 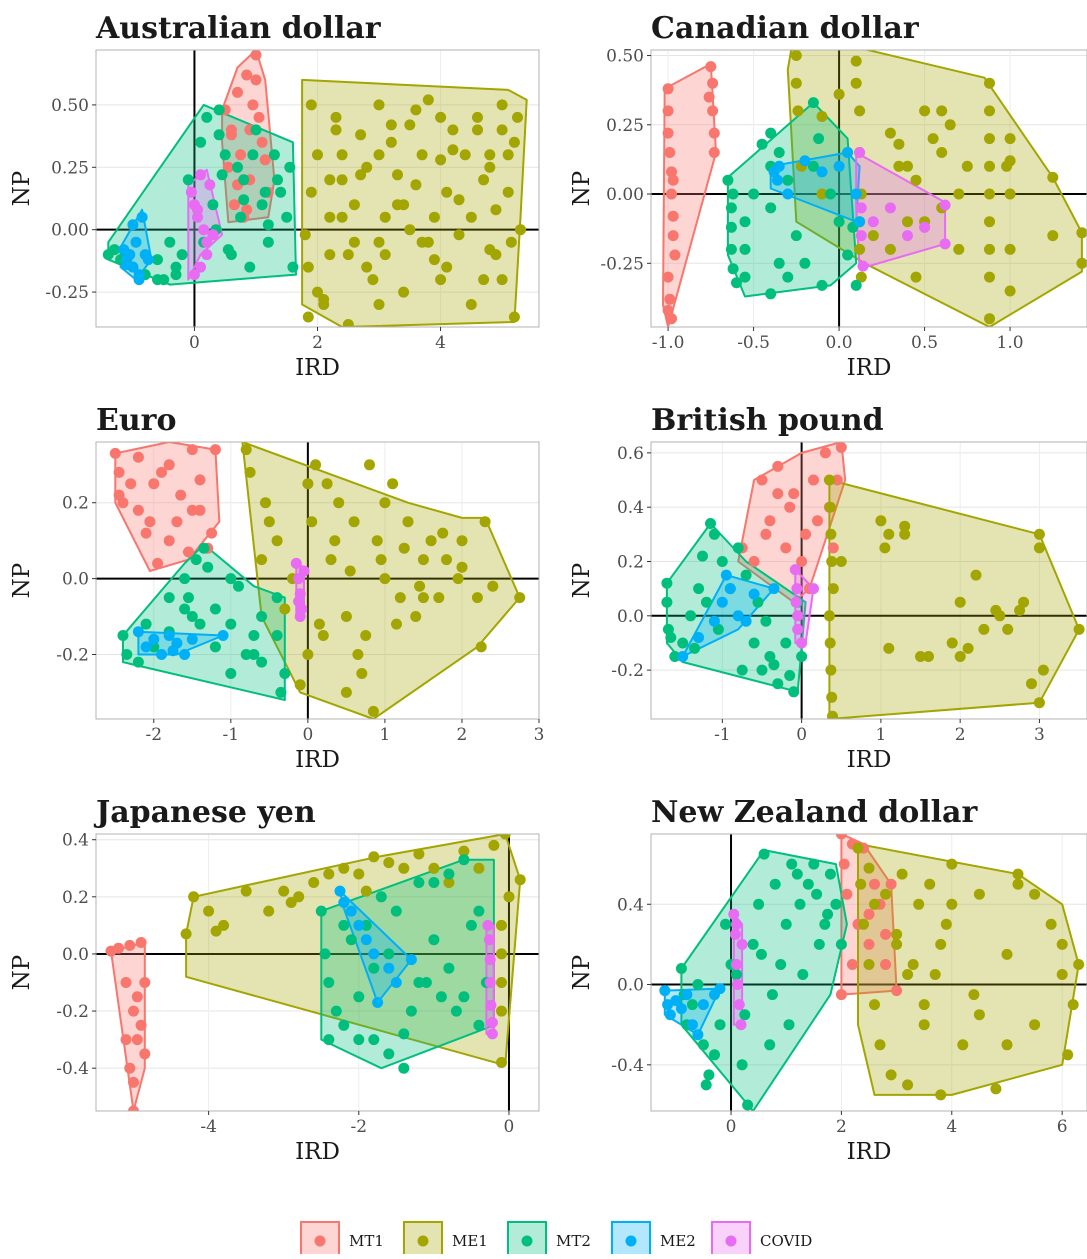 What do you see at coordinates (70, 168) in the screenshot?
I see `y-tick-label: 0.25` at bounding box center [70, 168].